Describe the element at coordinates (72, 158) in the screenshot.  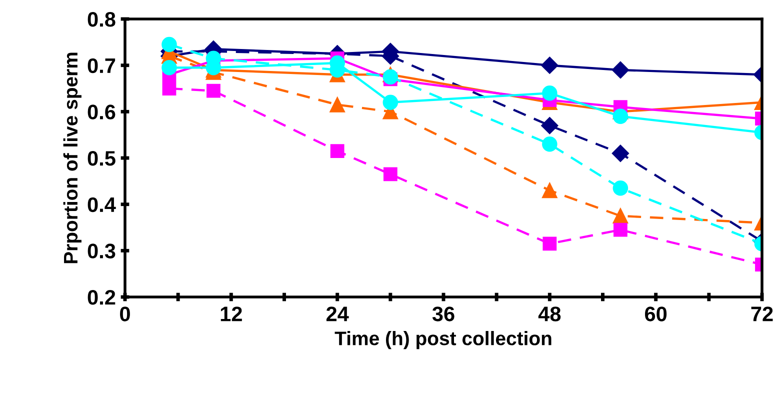
I see `y-axis-title: Prportion of live sperm` at that location.